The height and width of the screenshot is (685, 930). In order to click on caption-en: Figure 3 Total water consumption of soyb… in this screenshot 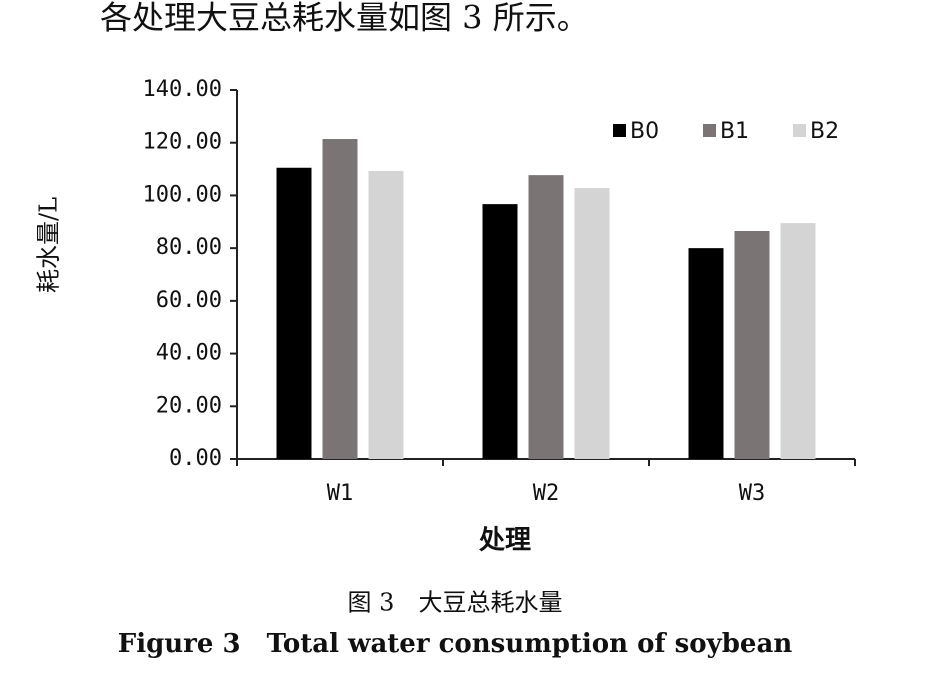, I will do `click(455, 644)`.